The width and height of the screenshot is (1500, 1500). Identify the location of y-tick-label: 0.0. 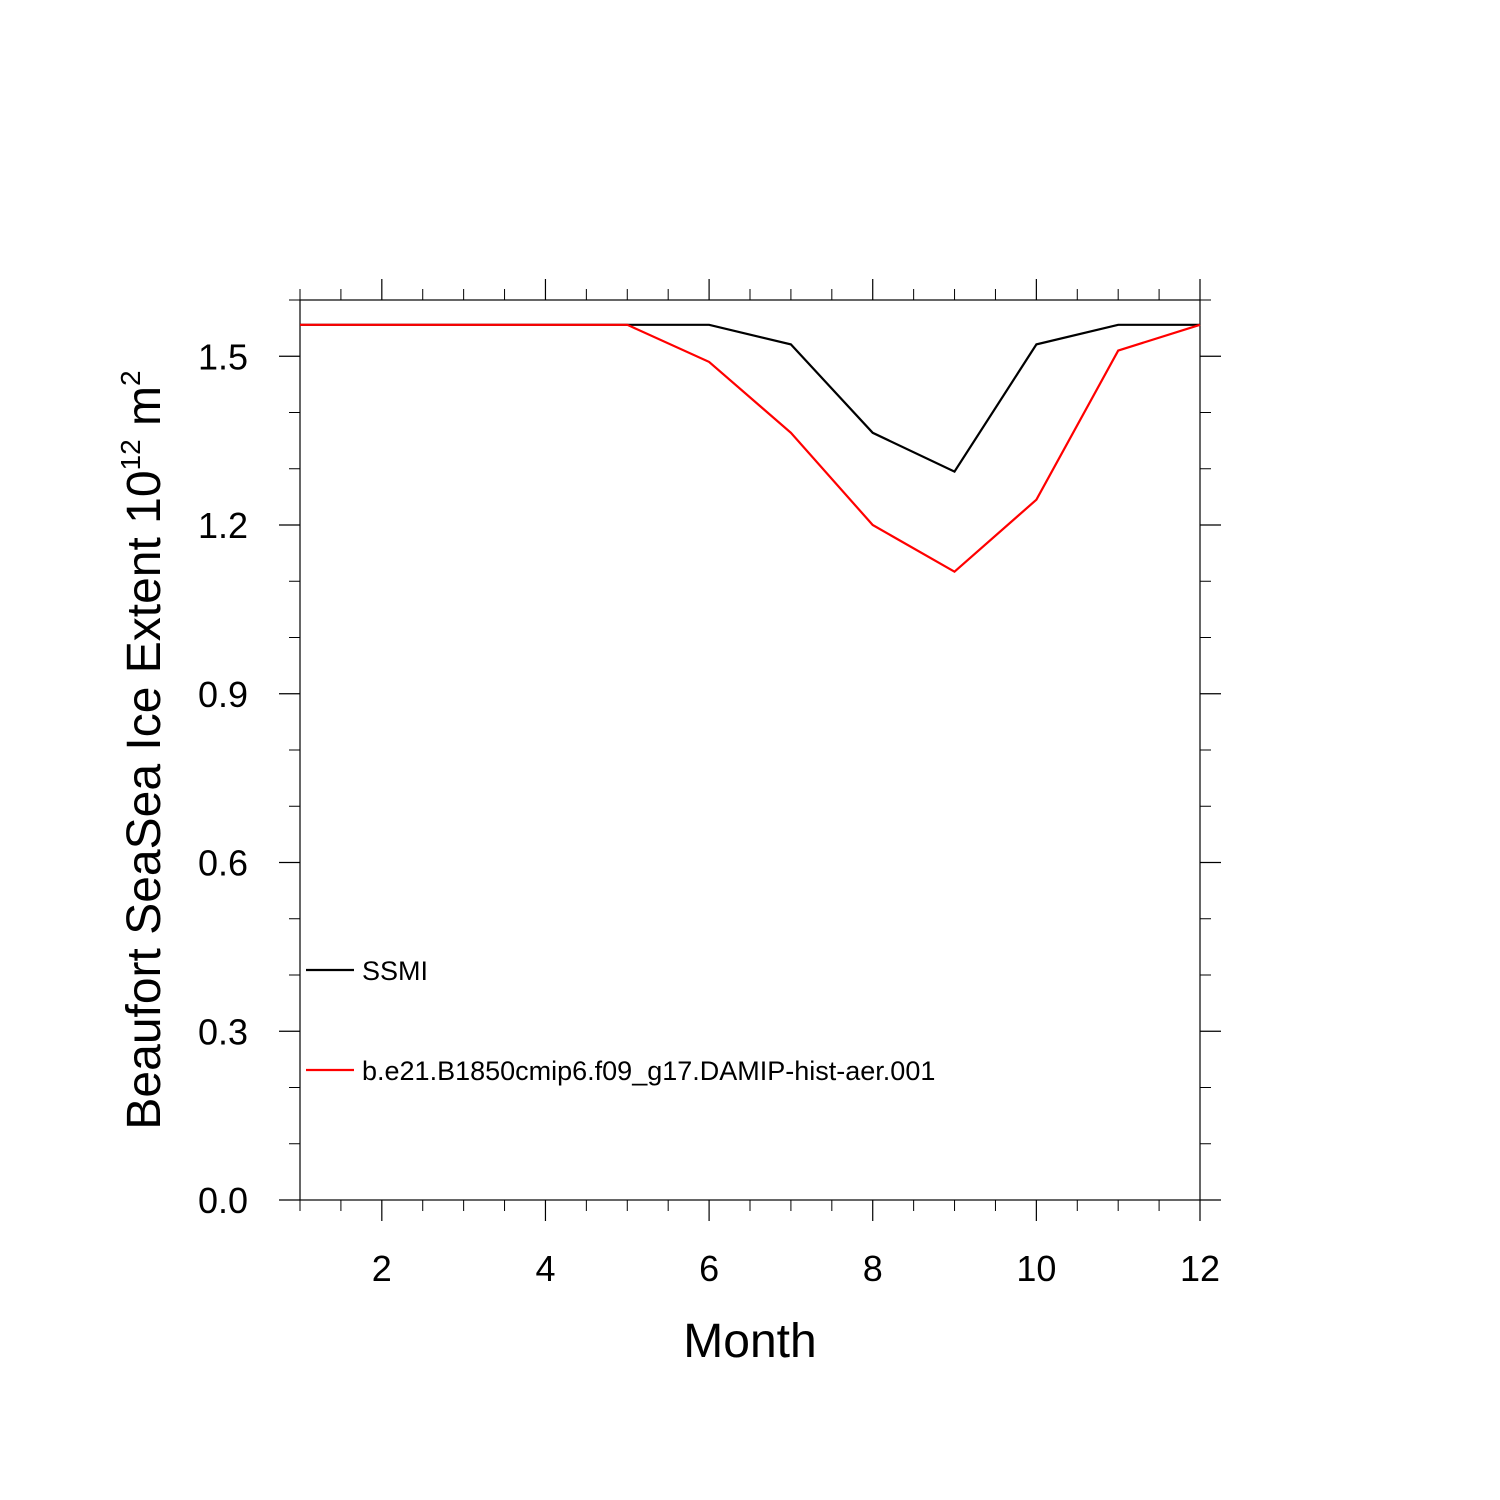
(223, 1200).